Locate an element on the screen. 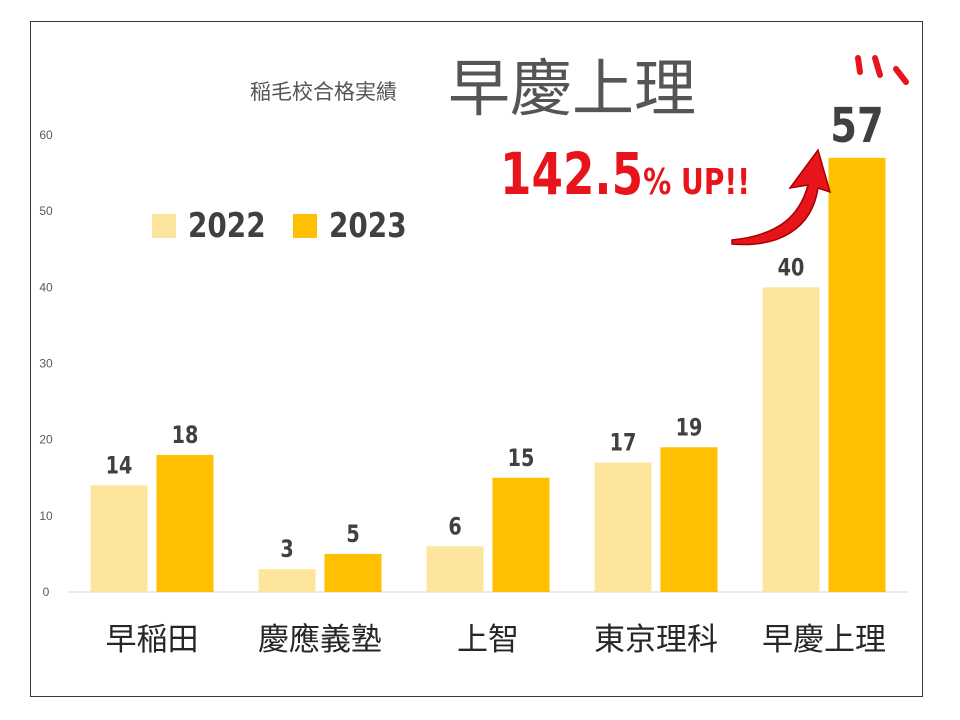 Image resolution: width=960 pixels, height=720 pixels. emphasis-marks is located at coordinates (882, 70).